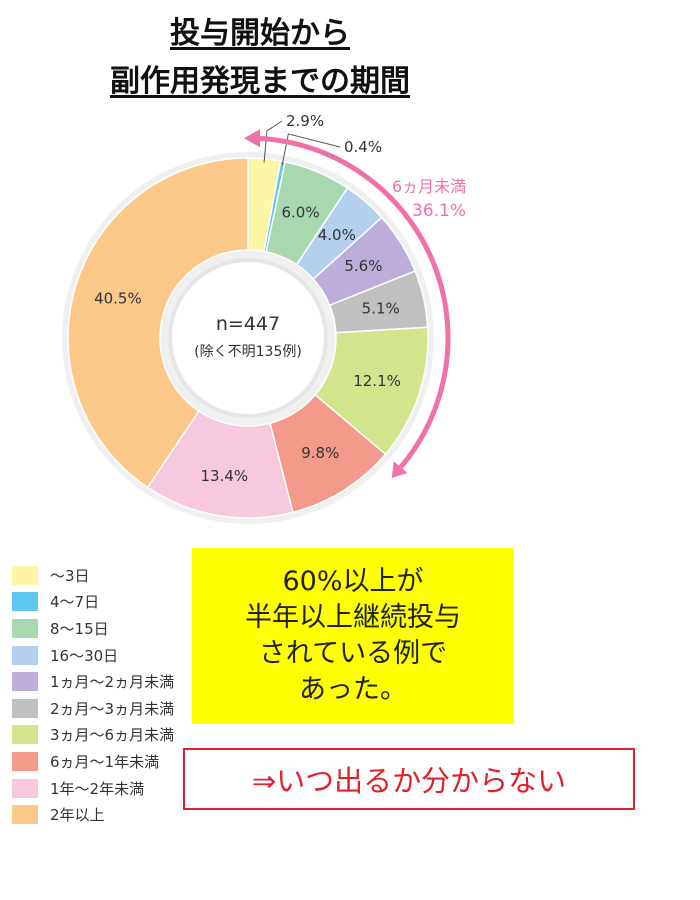 Image resolution: width=700 pixels, height=900 pixels. What do you see at coordinates (248, 338) in the screenshot?
I see `chart-center-hole` at bounding box center [248, 338].